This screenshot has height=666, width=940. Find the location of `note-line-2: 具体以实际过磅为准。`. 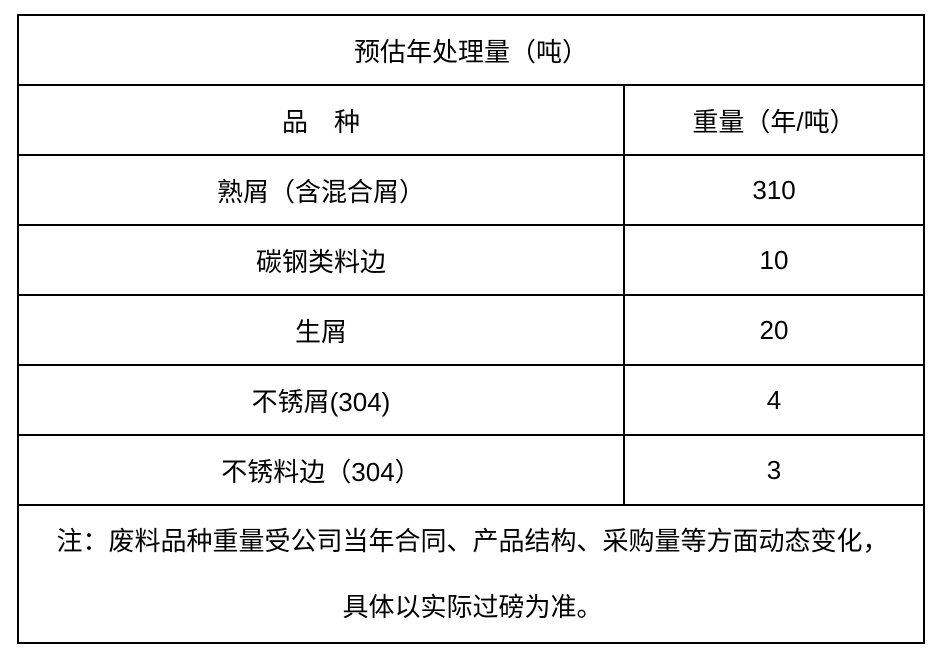

note-line-2: 具体以实际过磅为准。 is located at coordinates (472, 607).